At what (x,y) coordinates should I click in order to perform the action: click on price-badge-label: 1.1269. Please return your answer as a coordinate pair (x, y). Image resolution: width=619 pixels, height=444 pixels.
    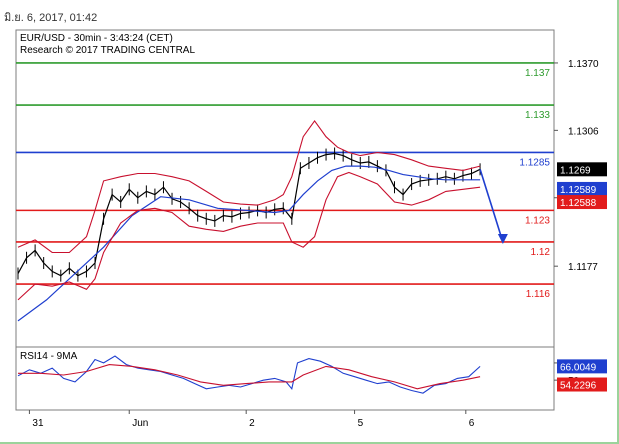
    Looking at the image, I should click on (575, 170).